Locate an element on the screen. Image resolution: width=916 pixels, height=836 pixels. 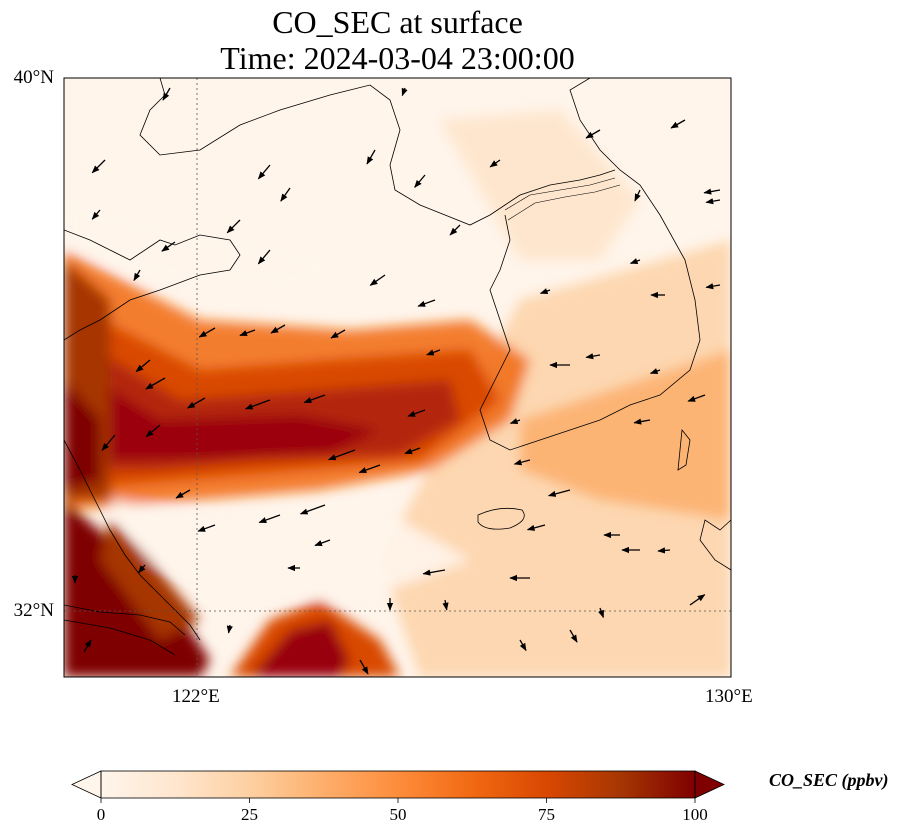
map-subtitle-time: Time: 2024-03-04 23:00:00 is located at coordinates (397, 58).